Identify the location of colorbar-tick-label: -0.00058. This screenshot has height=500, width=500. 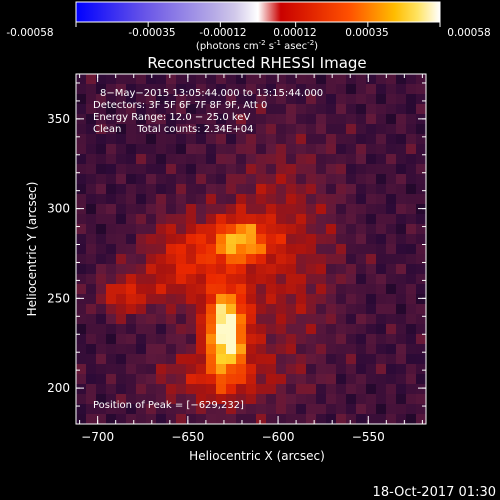
(29, 33).